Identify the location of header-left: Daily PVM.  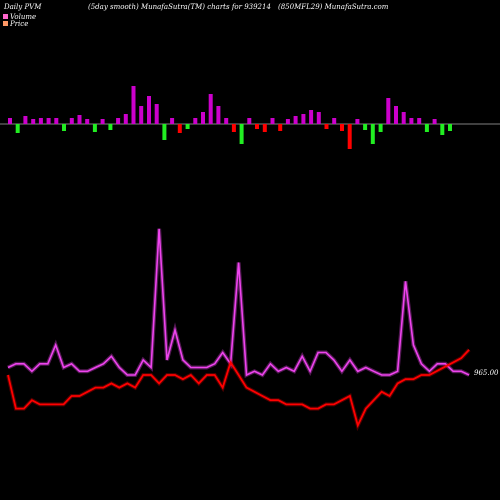
(22, 7).